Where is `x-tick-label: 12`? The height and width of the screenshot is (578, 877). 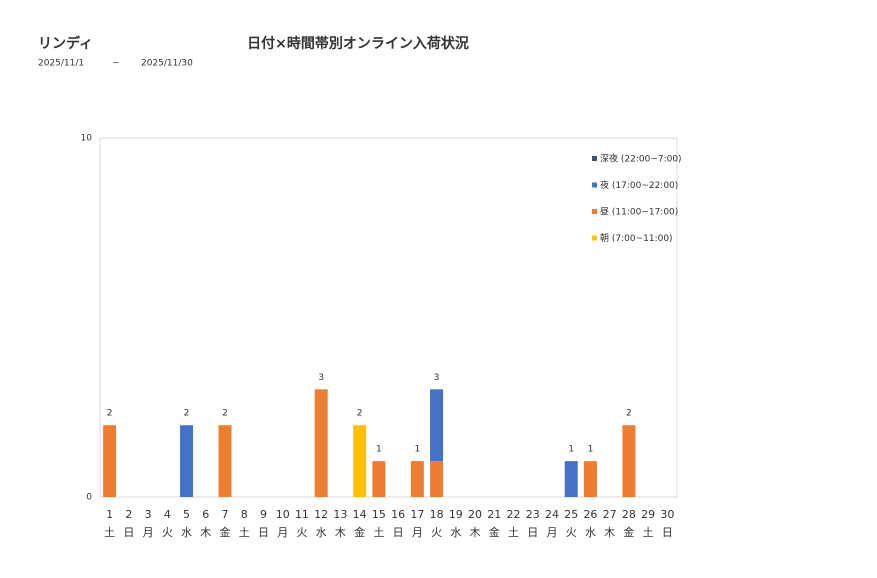 x-tick-label: 12 is located at coordinates (321, 514).